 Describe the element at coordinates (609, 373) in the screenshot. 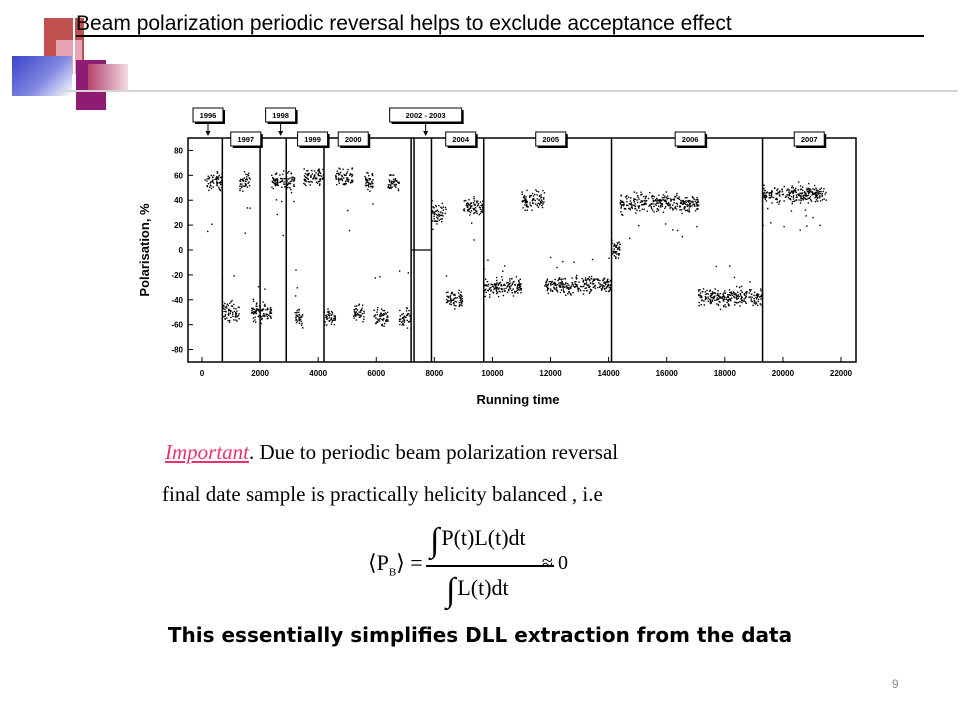

I see `x-tick-label: 14000` at that location.